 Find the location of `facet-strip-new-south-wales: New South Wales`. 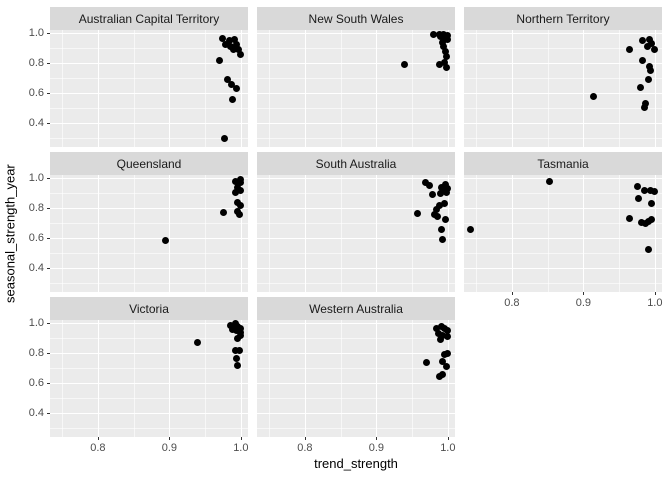

facet-strip-new-south-wales: New South Wales is located at coordinates (356, 18).